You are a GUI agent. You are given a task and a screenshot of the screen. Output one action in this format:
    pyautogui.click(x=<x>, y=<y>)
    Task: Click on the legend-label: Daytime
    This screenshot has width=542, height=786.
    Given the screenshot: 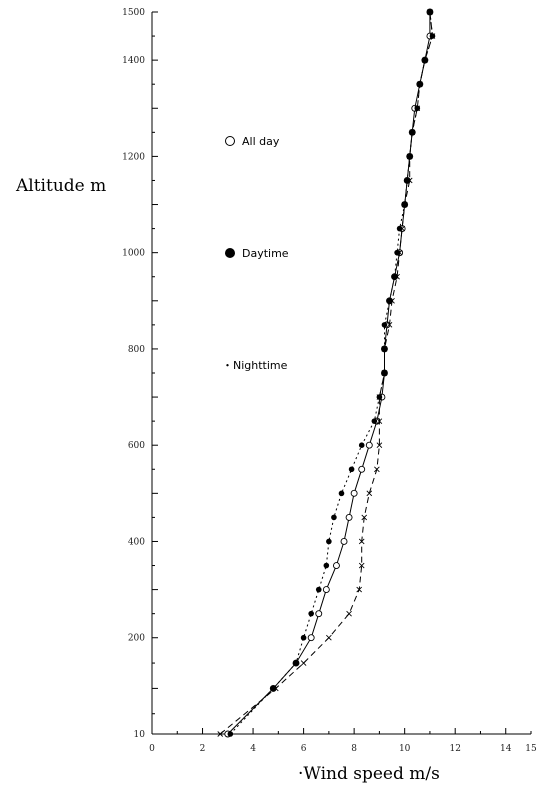 What is the action you would take?
    pyautogui.click(x=265, y=253)
    